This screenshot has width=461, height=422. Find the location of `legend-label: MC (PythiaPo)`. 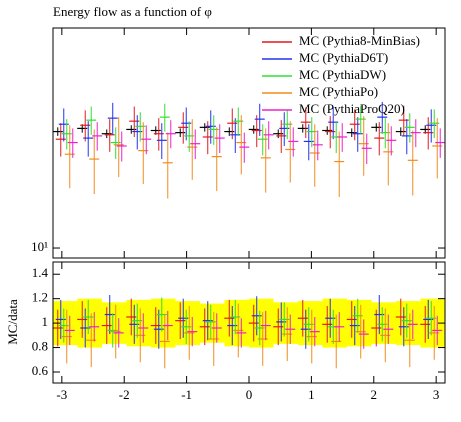

legend-label: MC (PythiaPo) is located at coordinates (338, 91).